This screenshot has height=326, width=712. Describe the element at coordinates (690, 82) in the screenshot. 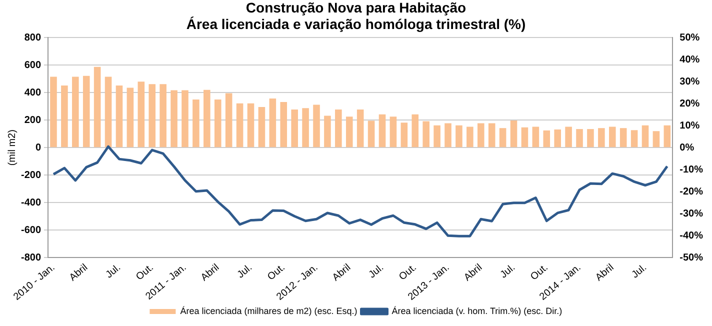

I see `y2-tick-label: 30%` at that location.